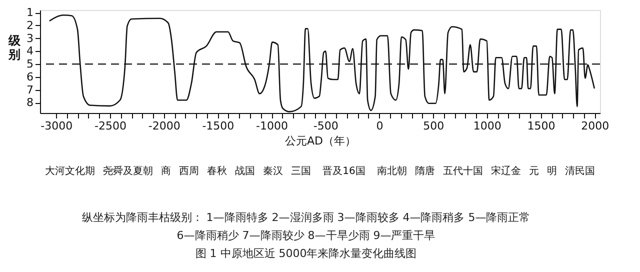  What do you see at coordinates (506, 171) in the screenshot?
I see `text: 宋辽金` at bounding box center [506, 171].